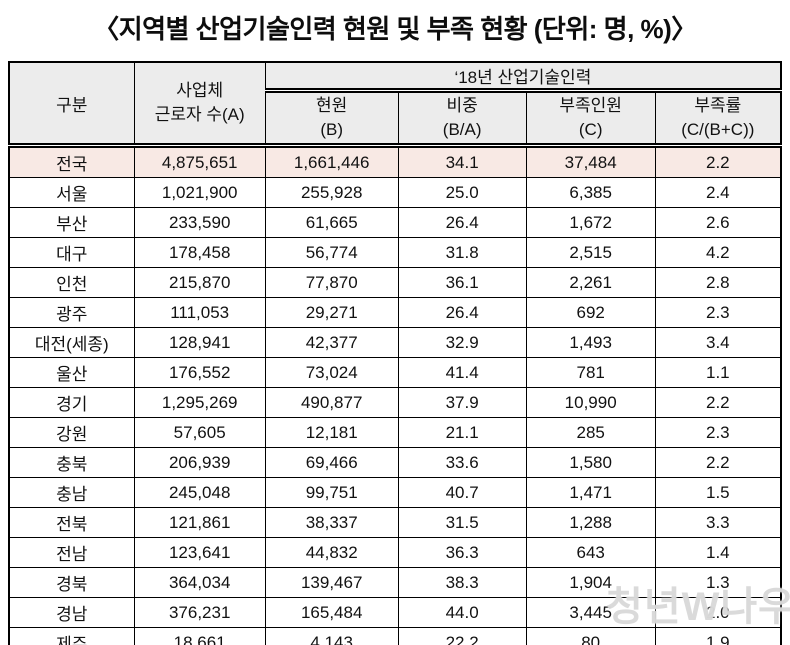  Describe the element at coordinates (462, 119) in the screenshot. I see `col-header-ratio: 비중 (B/A)` at that location.